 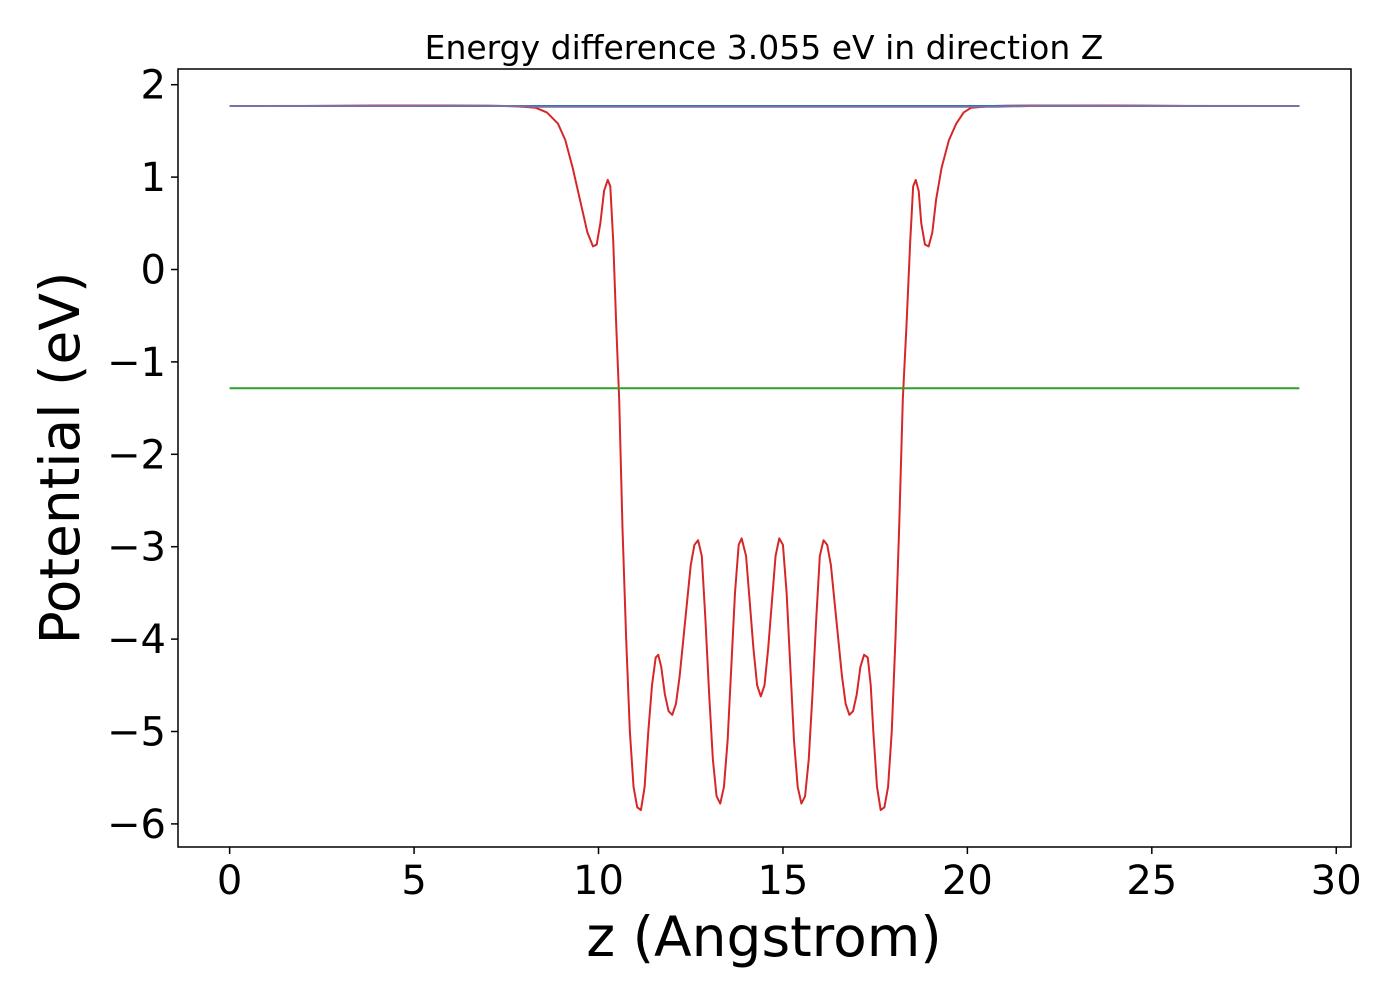 What do you see at coordinates (782, 881) in the screenshot?
I see `x-tick-label: 15` at bounding box center [782, 881].